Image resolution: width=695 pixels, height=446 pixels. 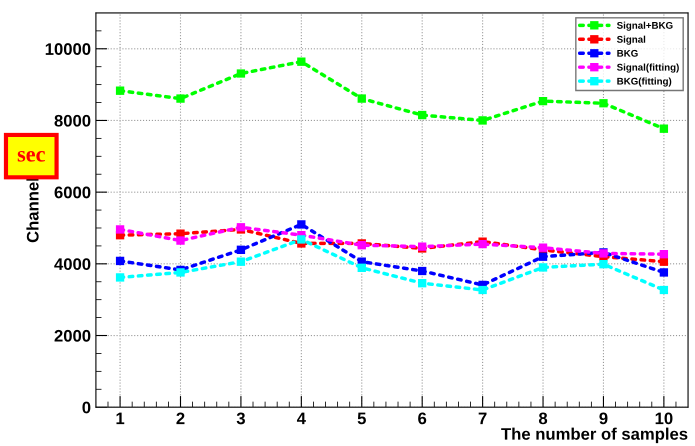 I want to click on y-tick-label: 4000, so click(x=72, y=264).